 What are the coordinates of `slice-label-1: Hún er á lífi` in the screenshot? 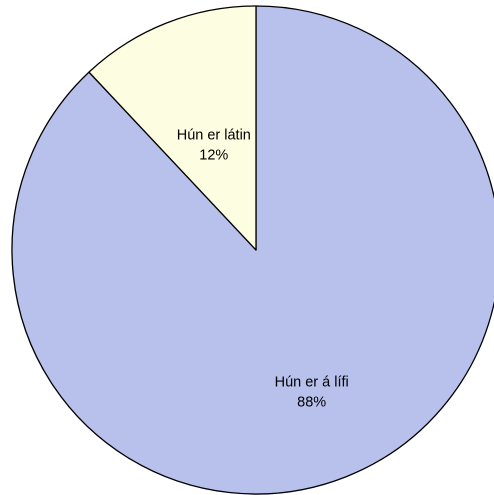 It's located at (312, 383).